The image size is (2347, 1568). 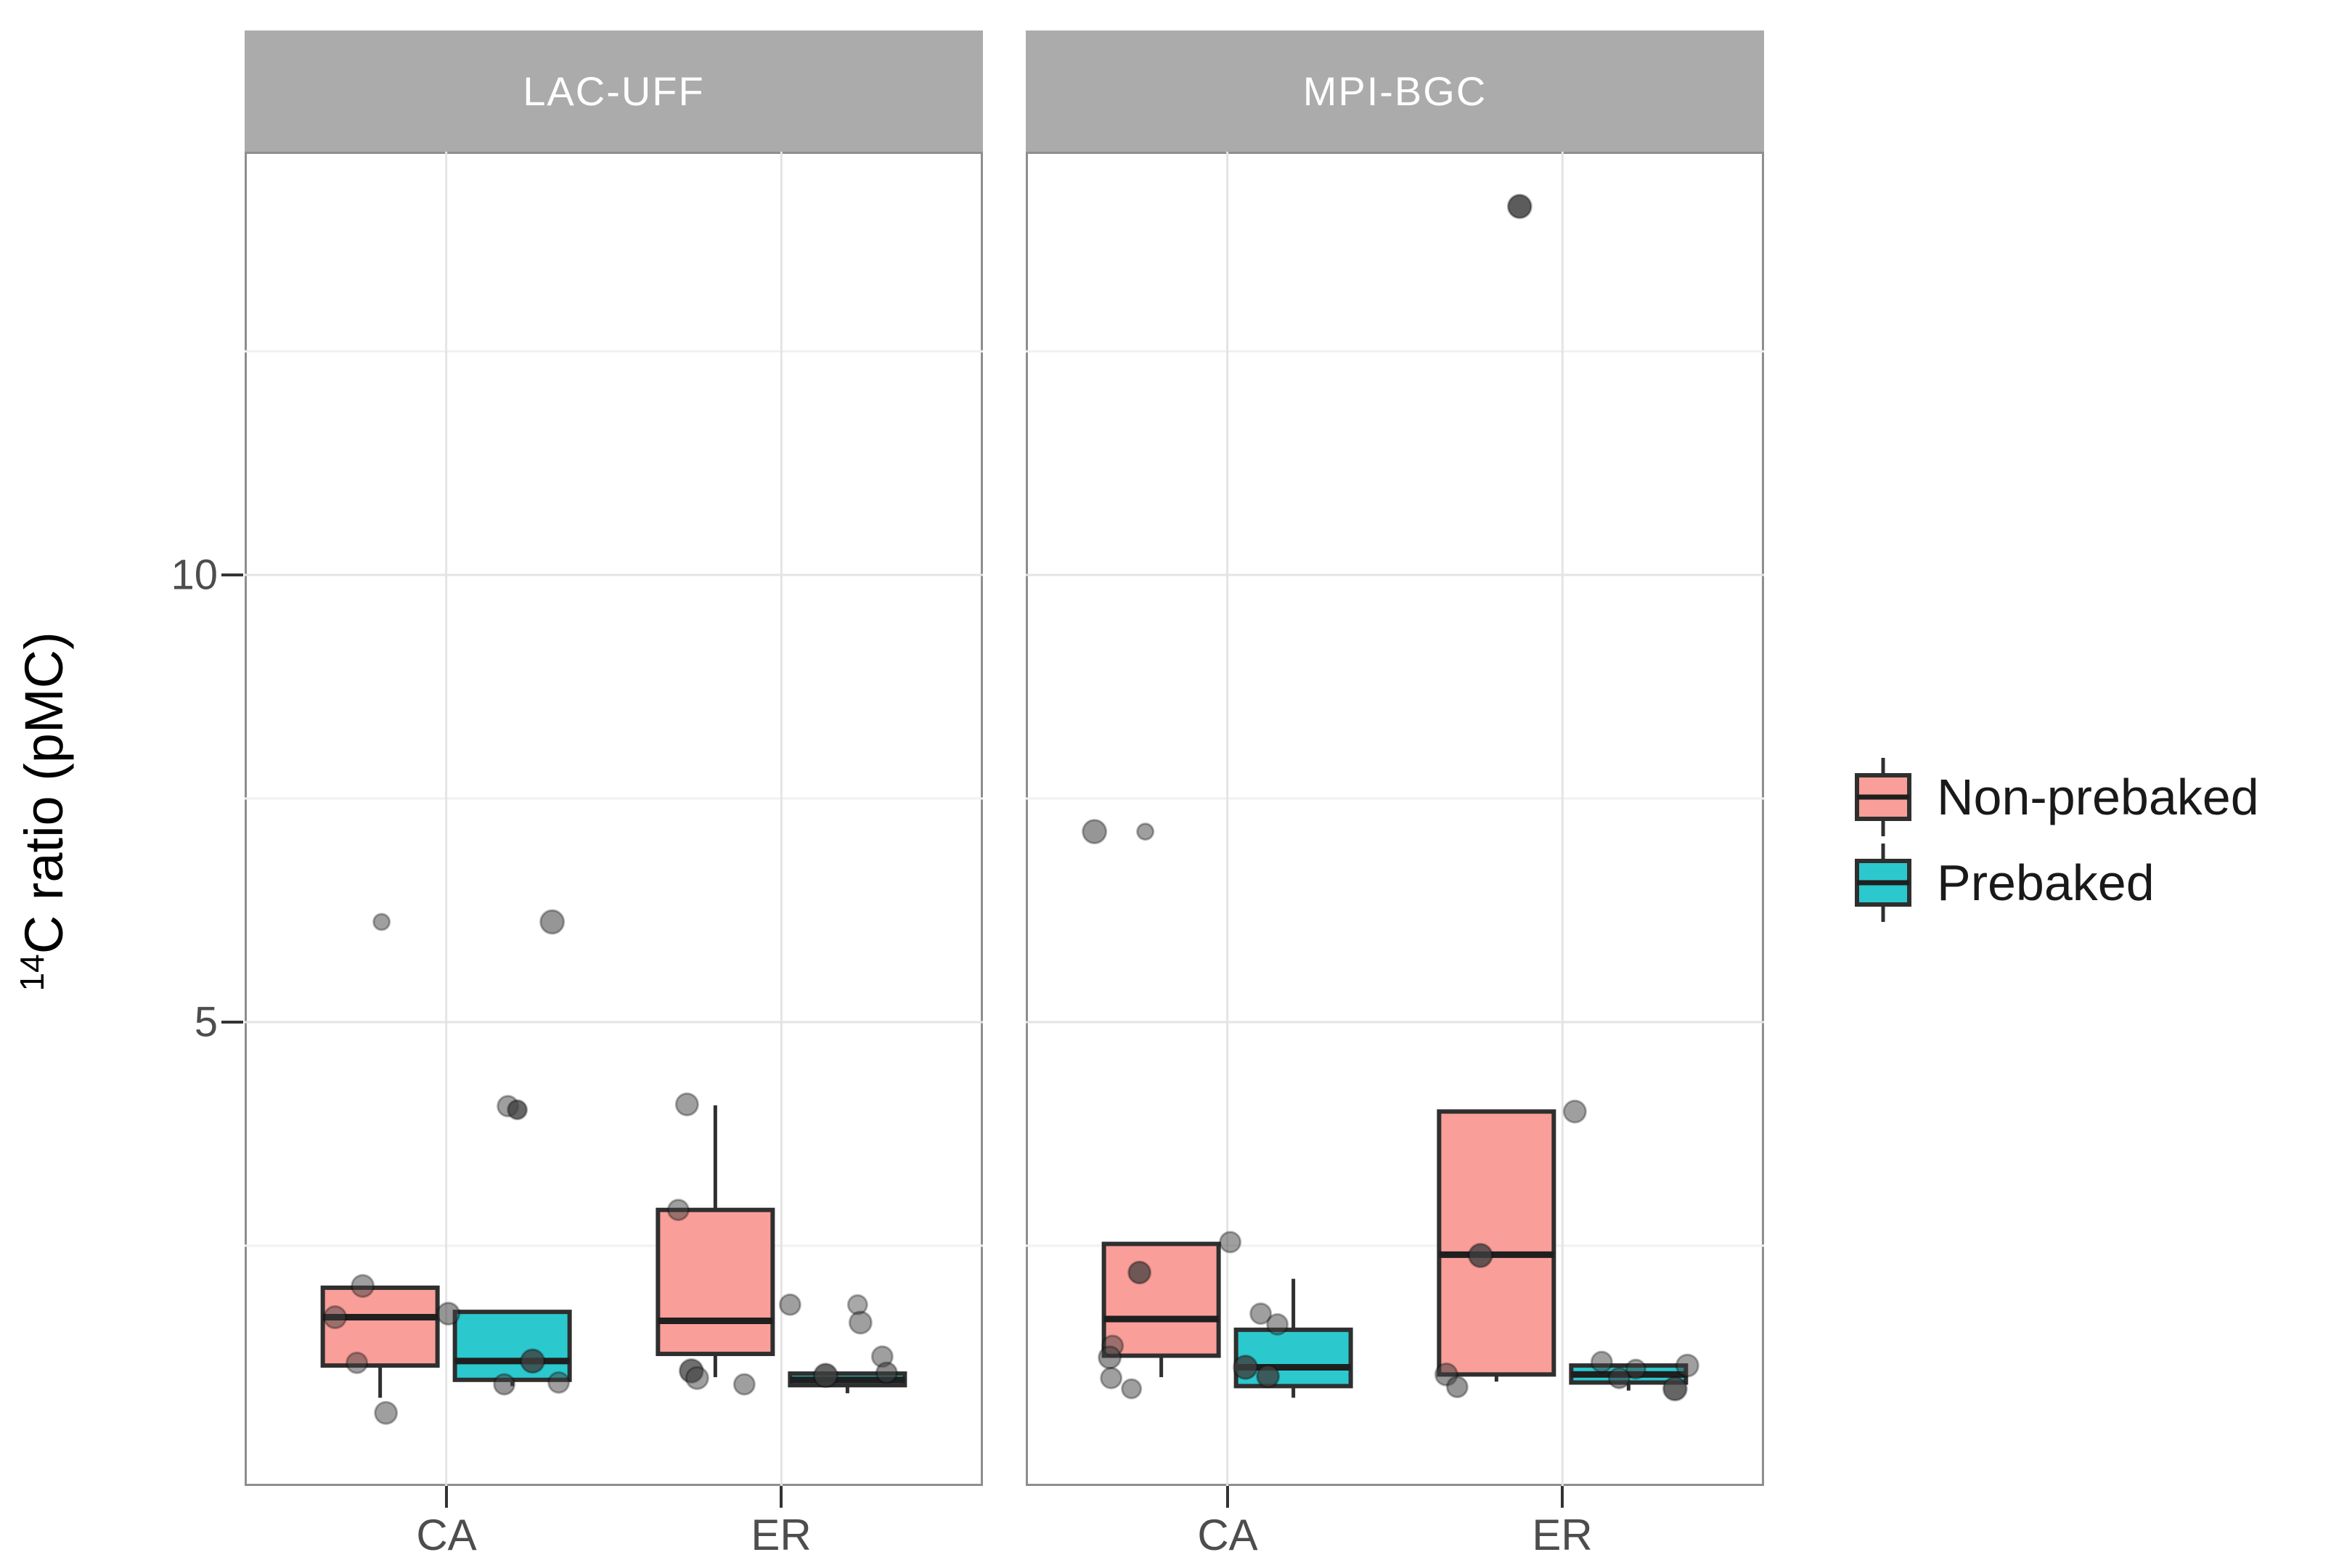 What do you see at coordinates (1883, 797) in the screenshot?
I see `legend-key-non-prebaked-boxplot-icon` at bounding box center [1883, 797].